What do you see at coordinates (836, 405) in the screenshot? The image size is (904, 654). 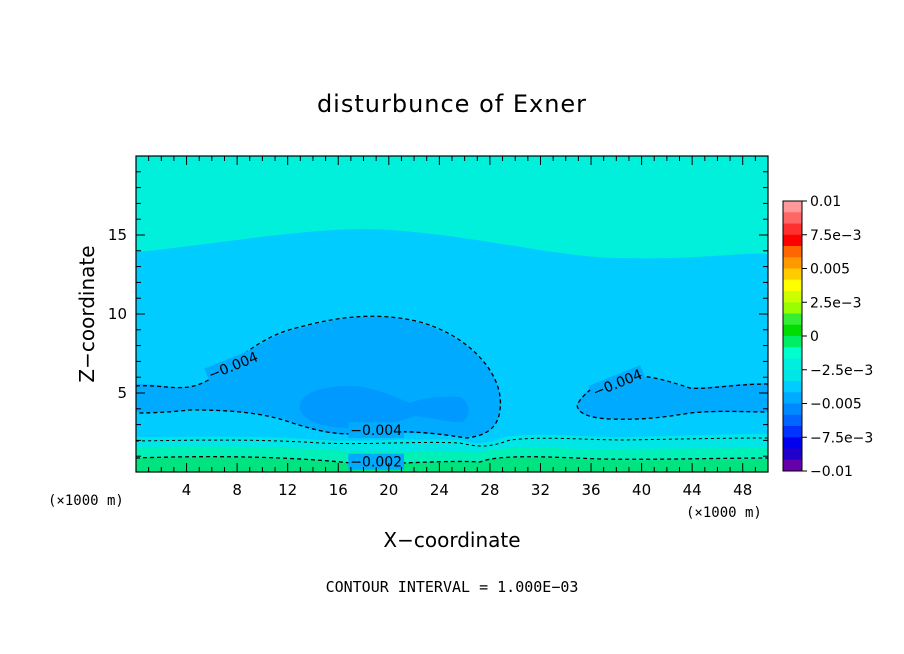 I see `colorbar-label: −0.005` at bounding box center [836, 405].